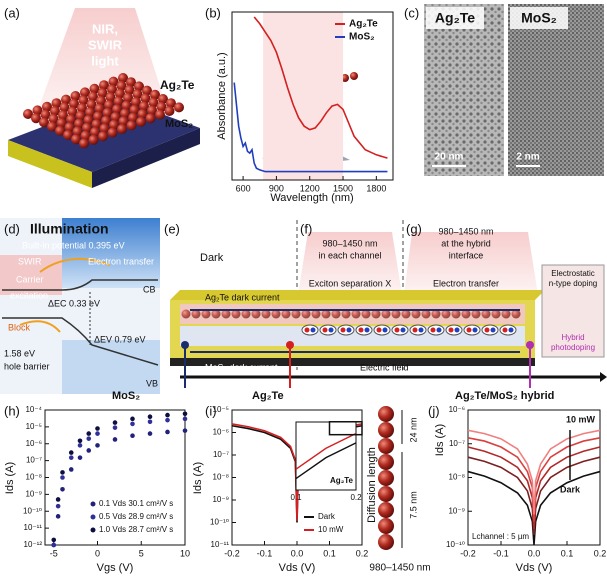 The width and height of the screenshot is (607, 578). What do you see at coordinates (303, 96) in the screenshot?
I see `shaded-band` at bounding box center [303, 96].